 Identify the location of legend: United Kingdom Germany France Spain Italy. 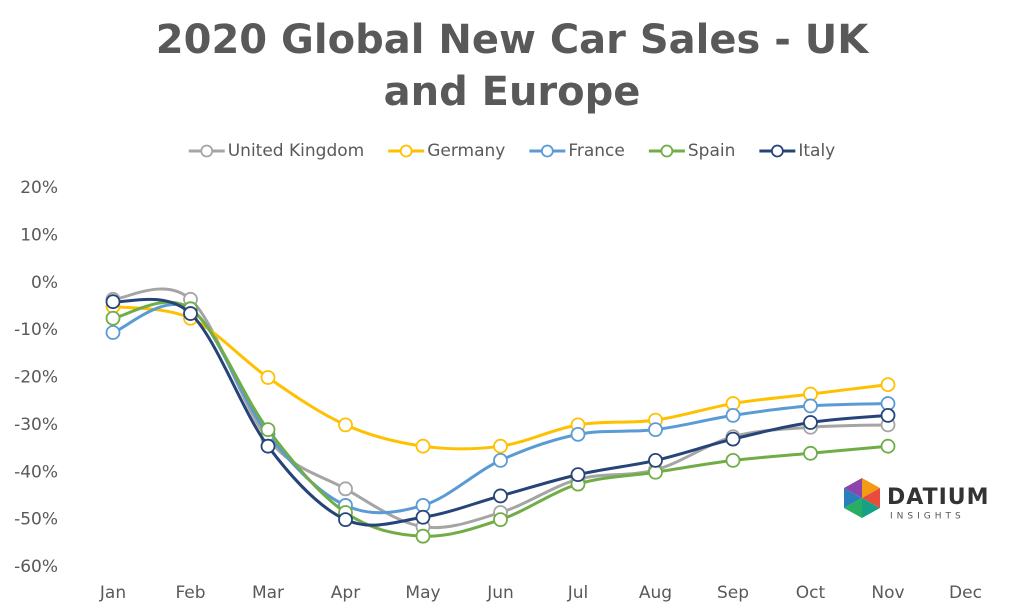
(511, 151).